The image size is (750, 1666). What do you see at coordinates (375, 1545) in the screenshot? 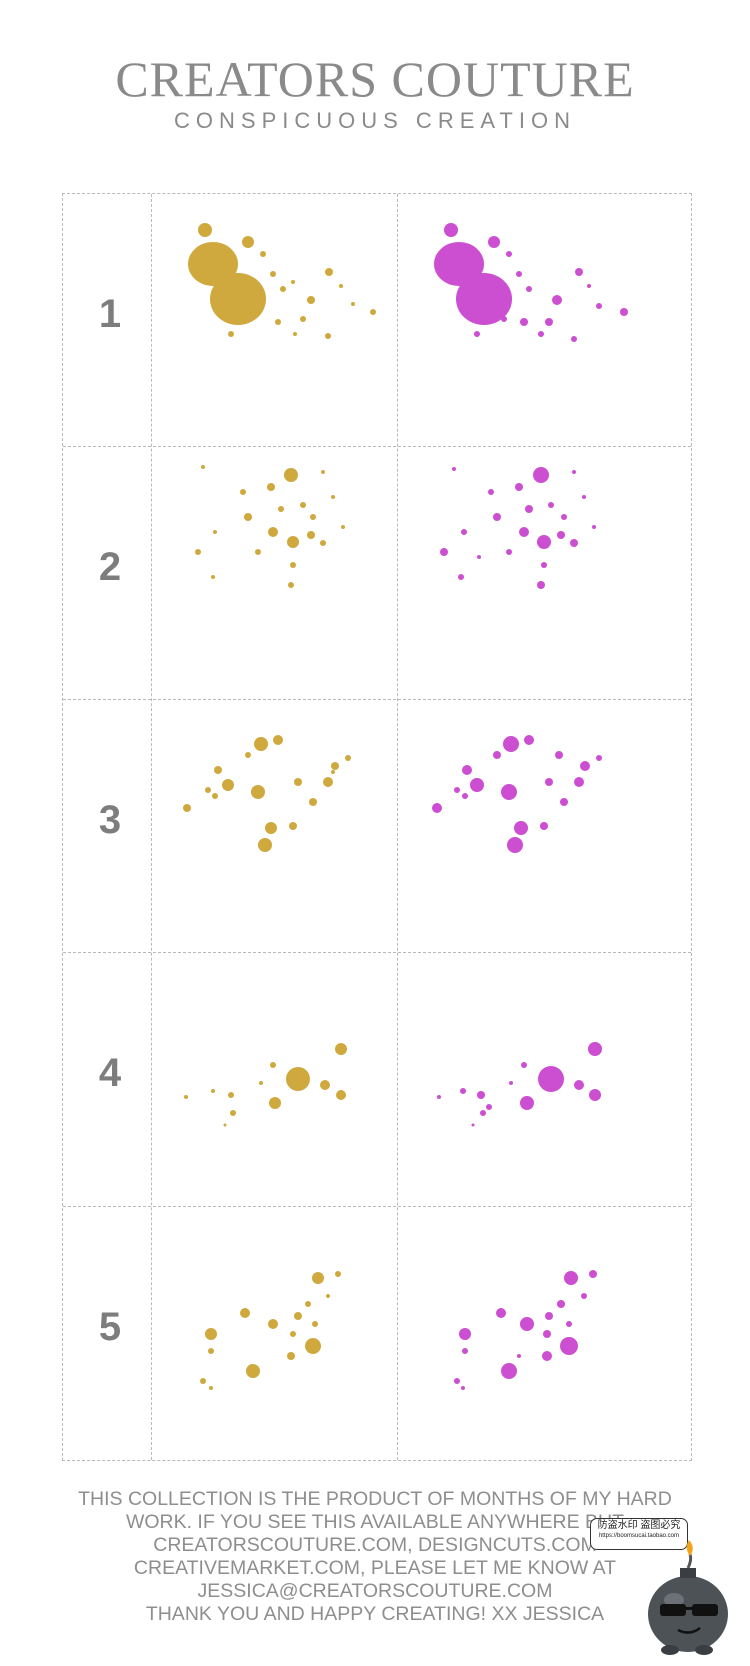
I see `footer-line: CREATORSCOUTURE.COM, DESIGNCUTS.COM` at bounding box center [375, 1545].